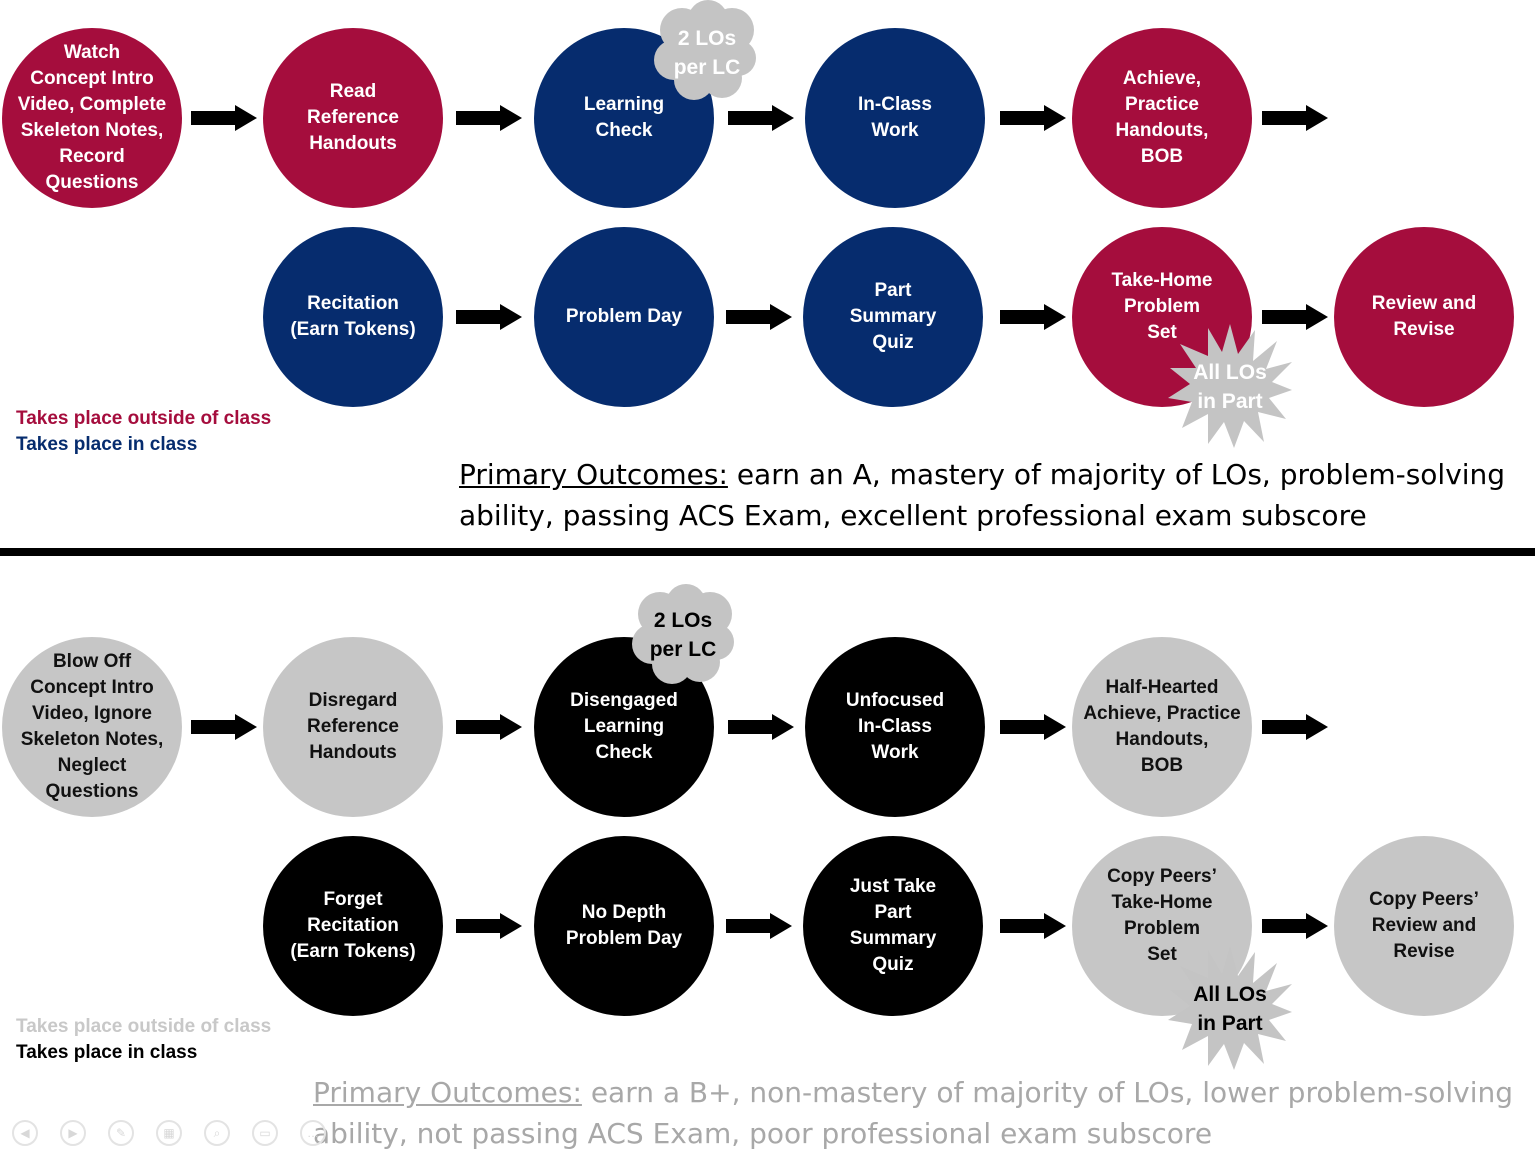  I want to click on node-label: Part Summary Quiz, so click(893, 316).